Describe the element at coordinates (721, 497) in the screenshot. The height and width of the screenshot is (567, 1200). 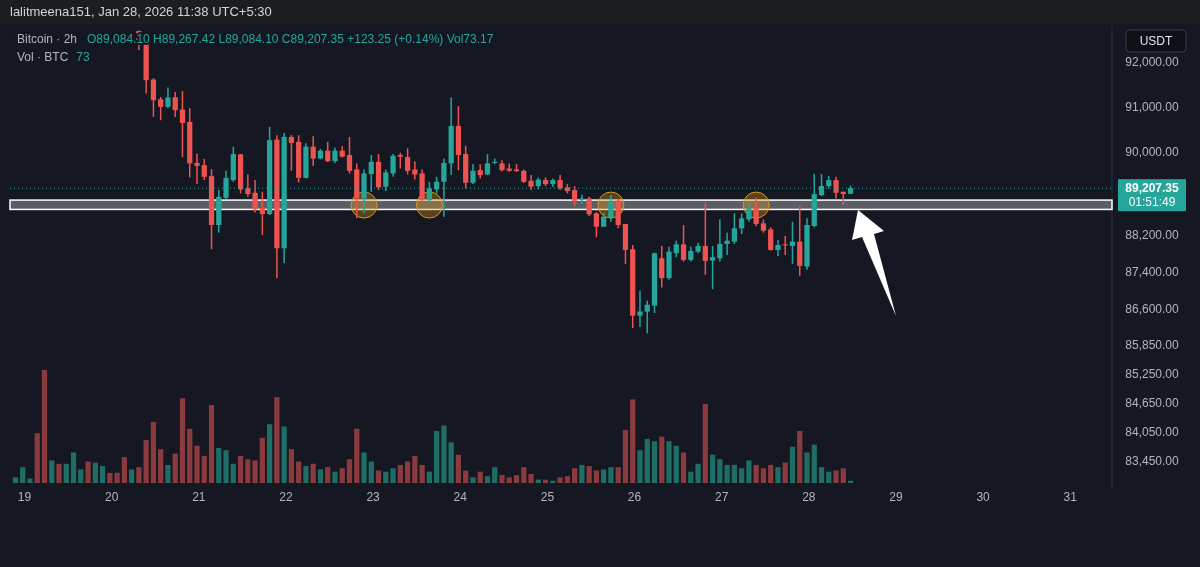
I see `x-tick-label: 27` at that location.